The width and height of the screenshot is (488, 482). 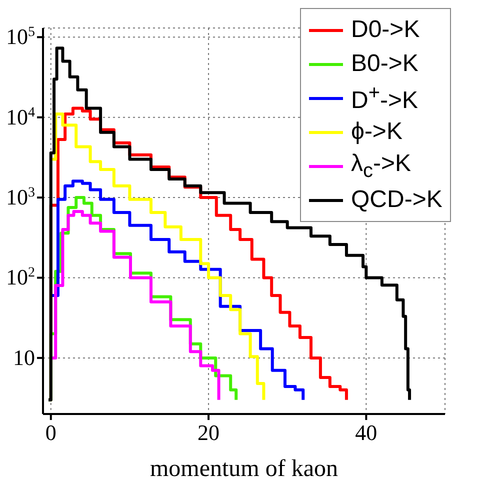 What do you see at coordinates (396, 200) in the screenshot?
I see `legend-label: QCD->K` at bounding box center [396, 200].